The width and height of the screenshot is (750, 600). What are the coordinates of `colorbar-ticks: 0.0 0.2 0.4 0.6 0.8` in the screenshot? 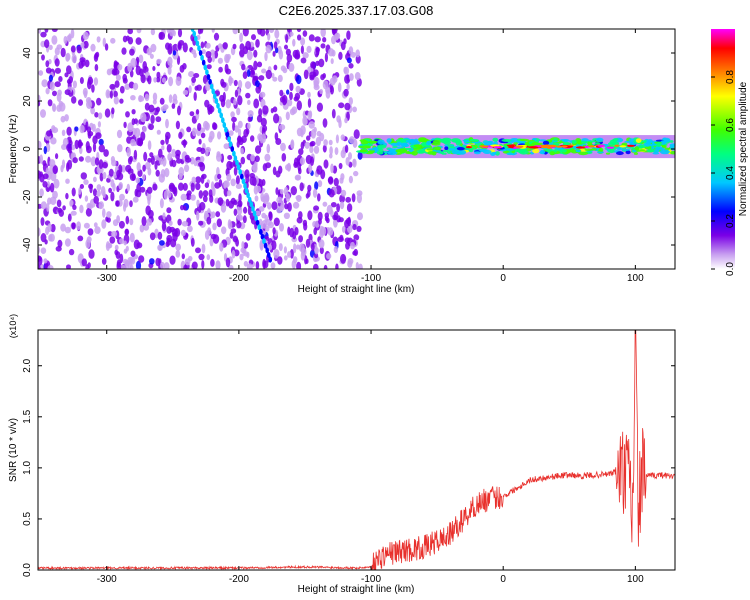 It's located at (723, 173).